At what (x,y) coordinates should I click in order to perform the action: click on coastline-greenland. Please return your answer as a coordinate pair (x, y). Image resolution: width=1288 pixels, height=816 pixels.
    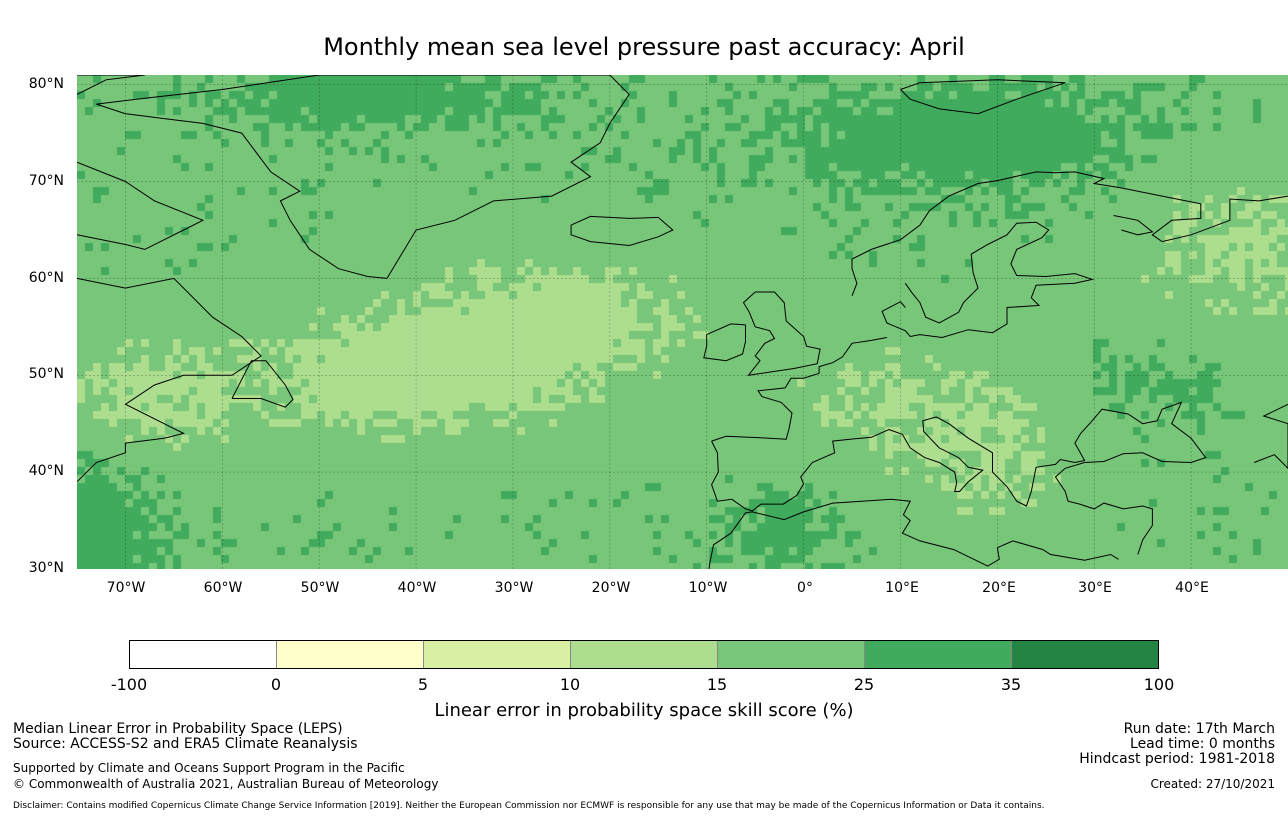
    Looking at the image, I should click on (363, 177).